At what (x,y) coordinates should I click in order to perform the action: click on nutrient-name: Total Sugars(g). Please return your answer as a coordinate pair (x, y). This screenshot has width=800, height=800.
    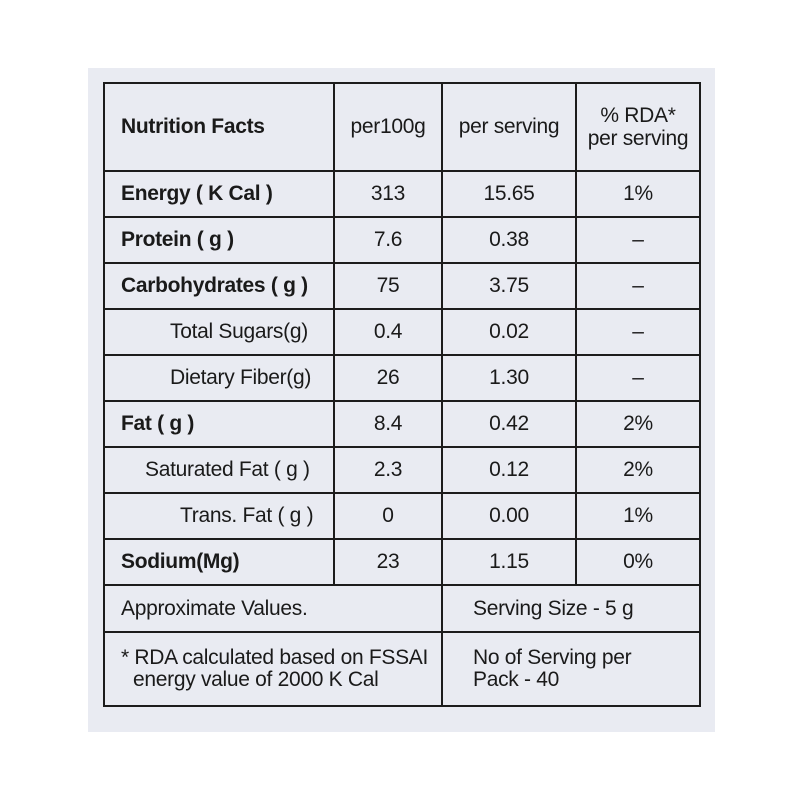
    Looking at the image, I should click on (219, 332).